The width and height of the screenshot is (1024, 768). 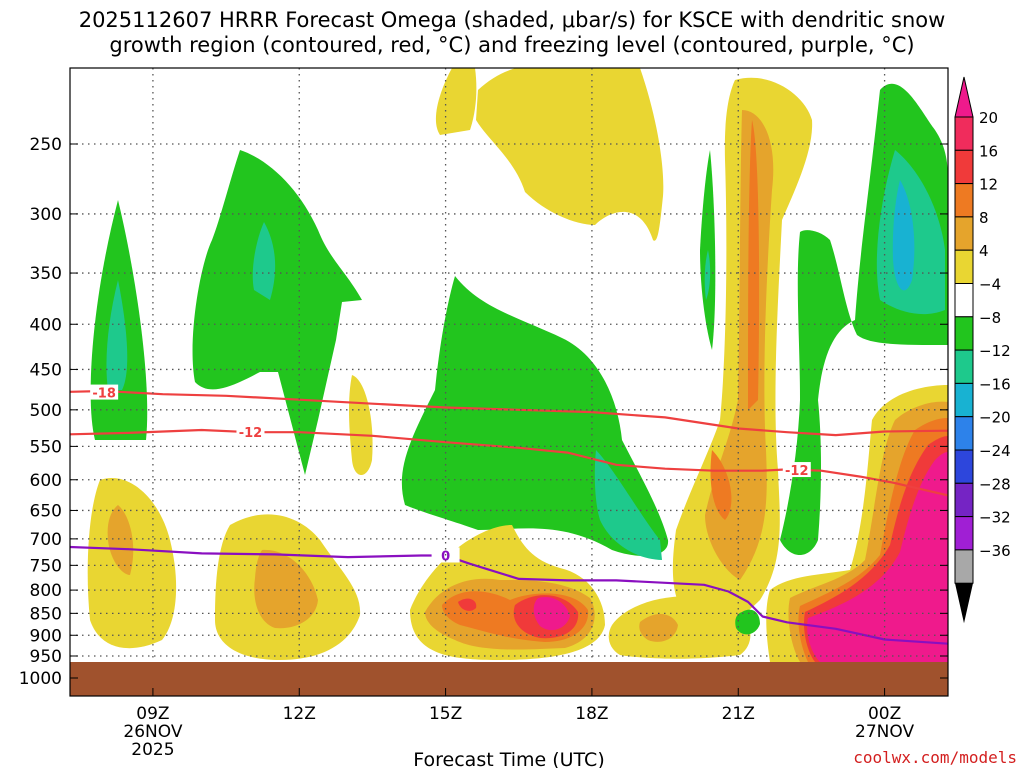 What do you see at coordinates (884, 732) in the screenshot?
I see `x-tick-date: 27NOV` at bounding box center [884, 732].